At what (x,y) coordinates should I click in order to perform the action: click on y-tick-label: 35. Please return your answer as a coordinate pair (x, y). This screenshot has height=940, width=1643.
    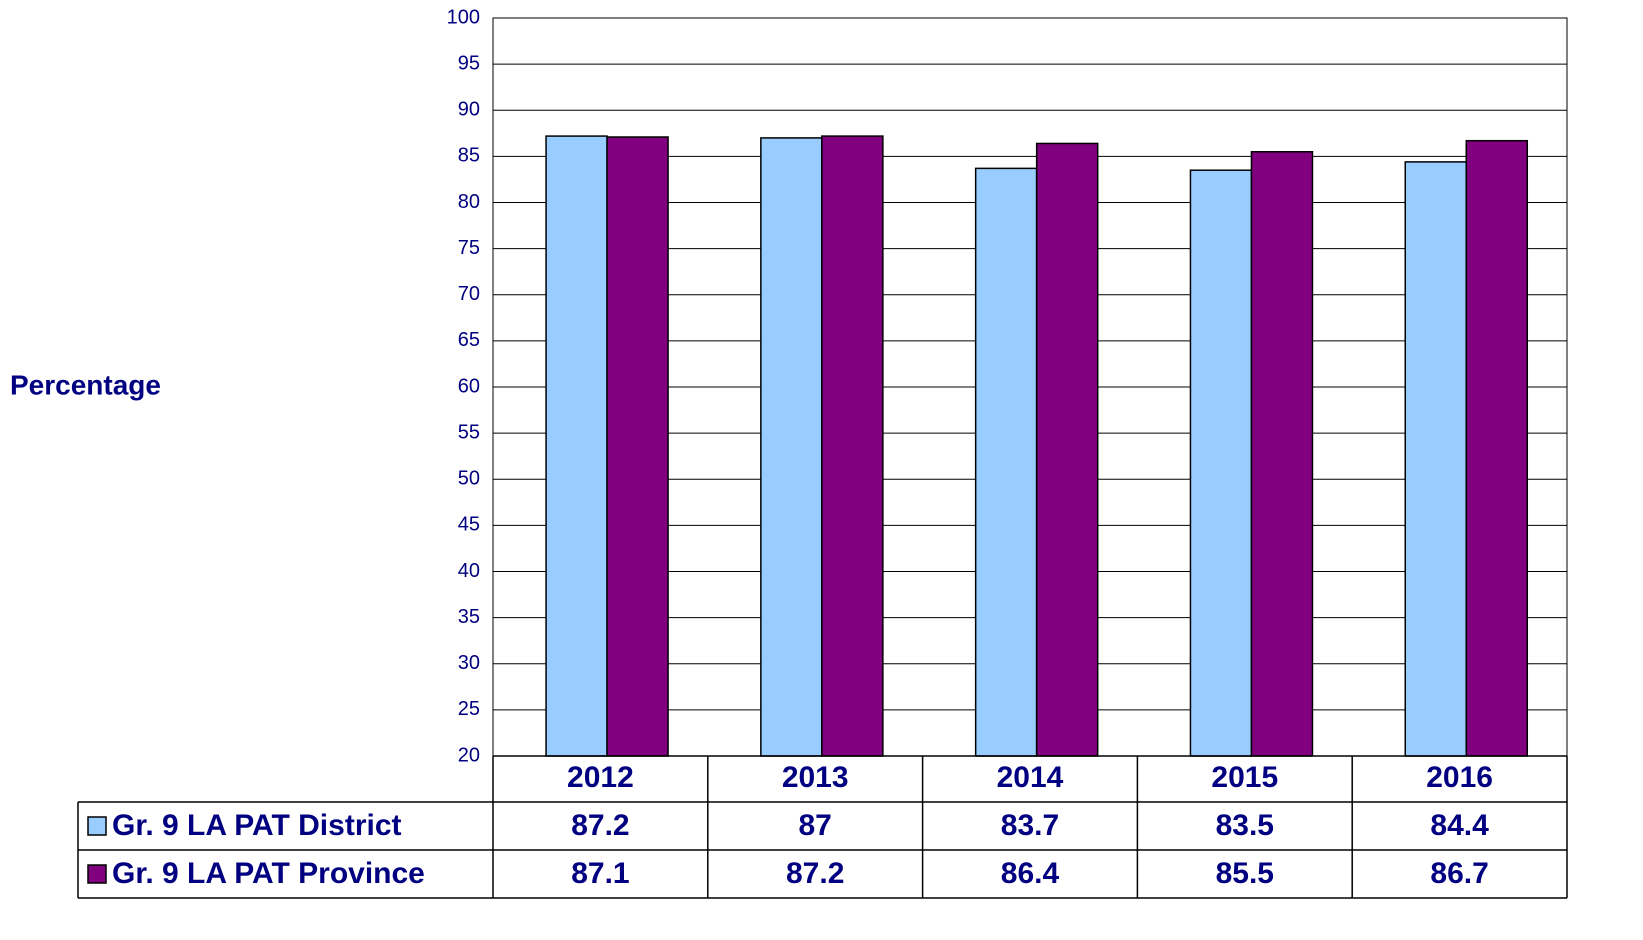
    Looking at the image, I should click on (469, 617).